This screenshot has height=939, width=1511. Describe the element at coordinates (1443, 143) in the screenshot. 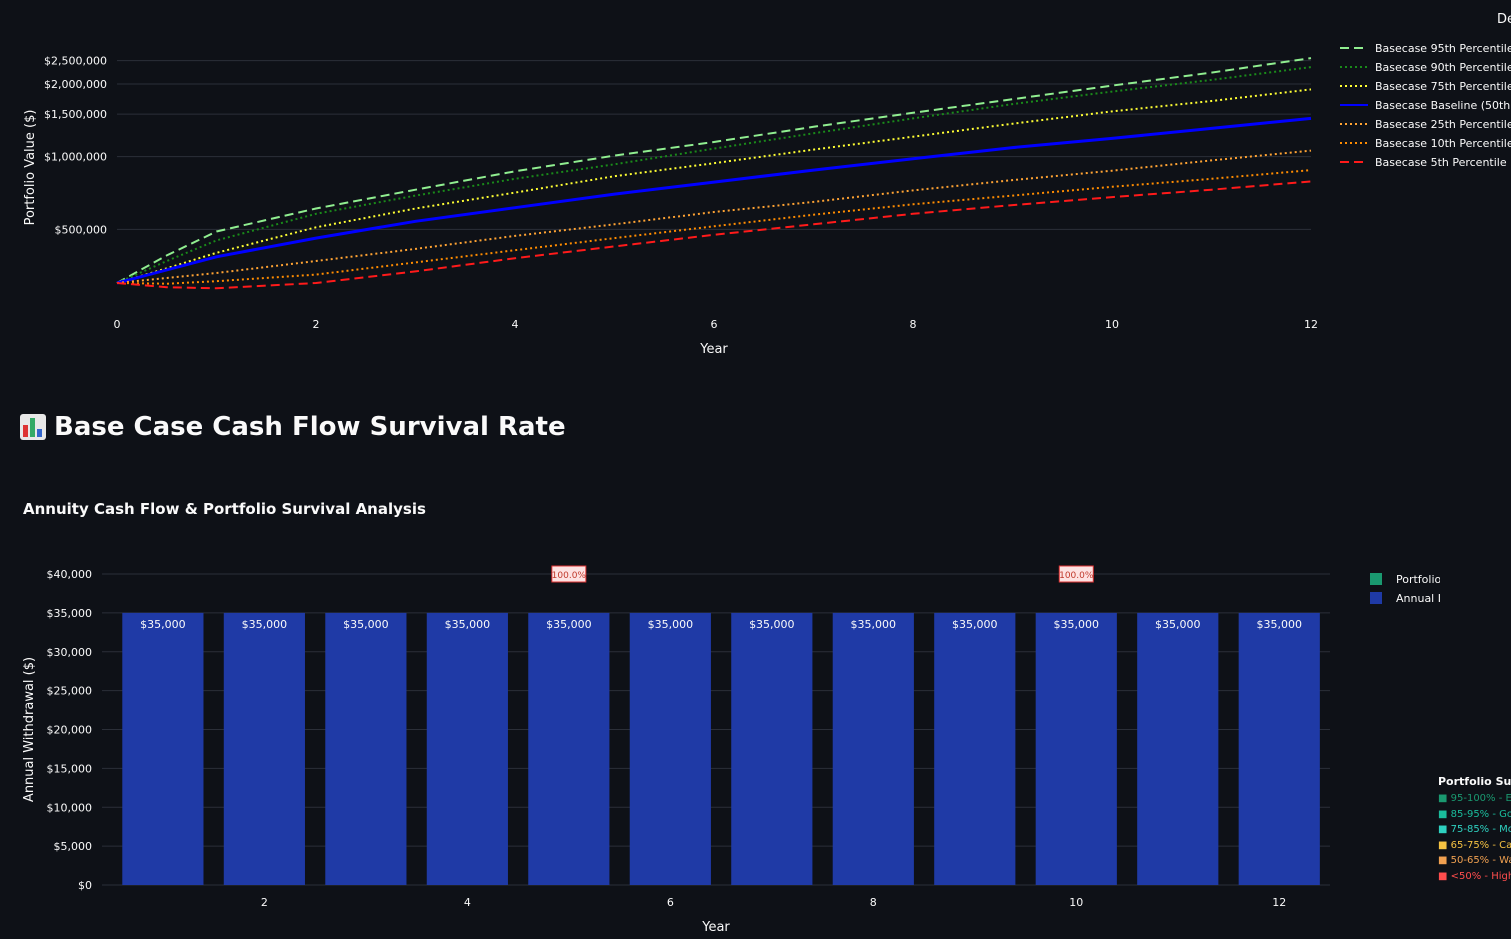

I see `legend-label: Basecase 10th Percentile` at that location.